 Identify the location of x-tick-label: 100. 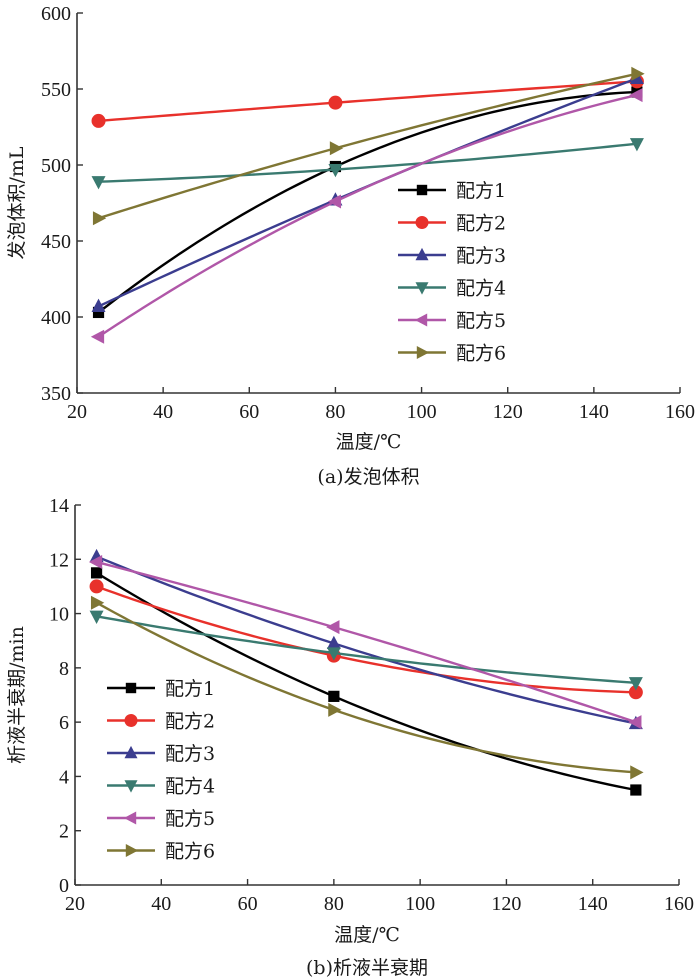
(420, 904).